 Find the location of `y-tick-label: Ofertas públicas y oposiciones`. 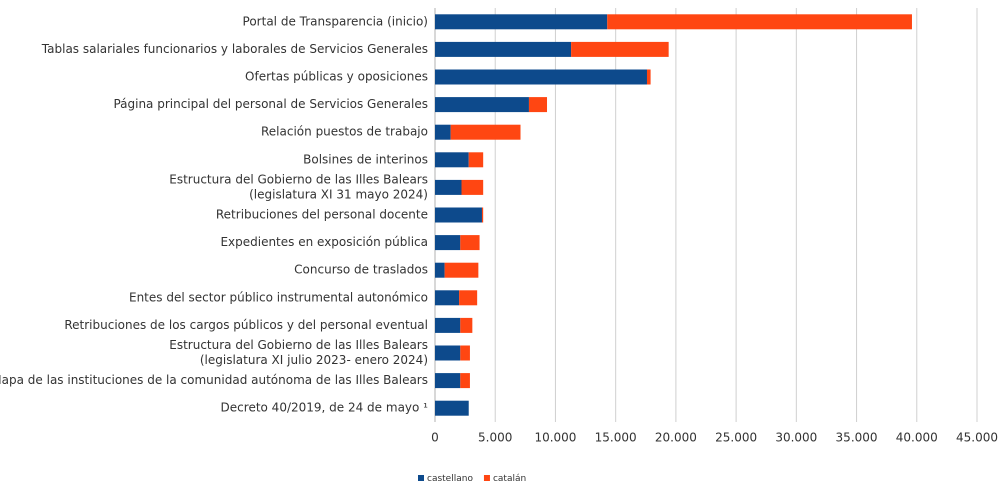

y-tick-label: Ofertas públicas y oposiciones is located at coordinates (336, 77).